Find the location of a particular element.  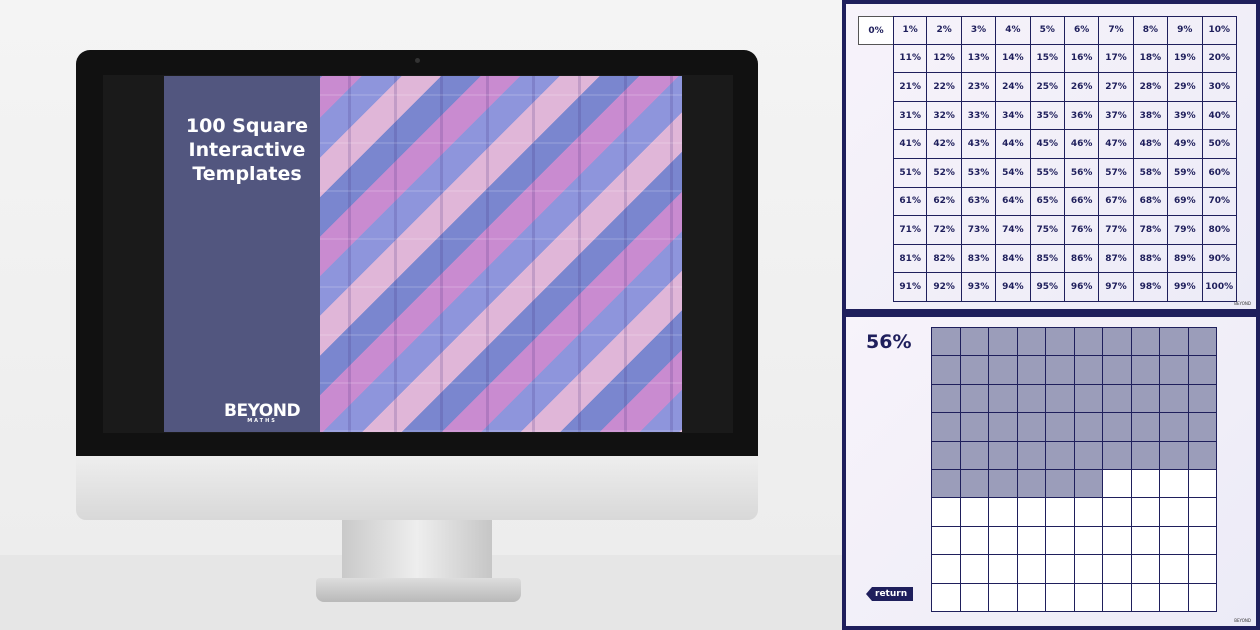

grid-cell-22: 22% is located at coordinates (944, 87).